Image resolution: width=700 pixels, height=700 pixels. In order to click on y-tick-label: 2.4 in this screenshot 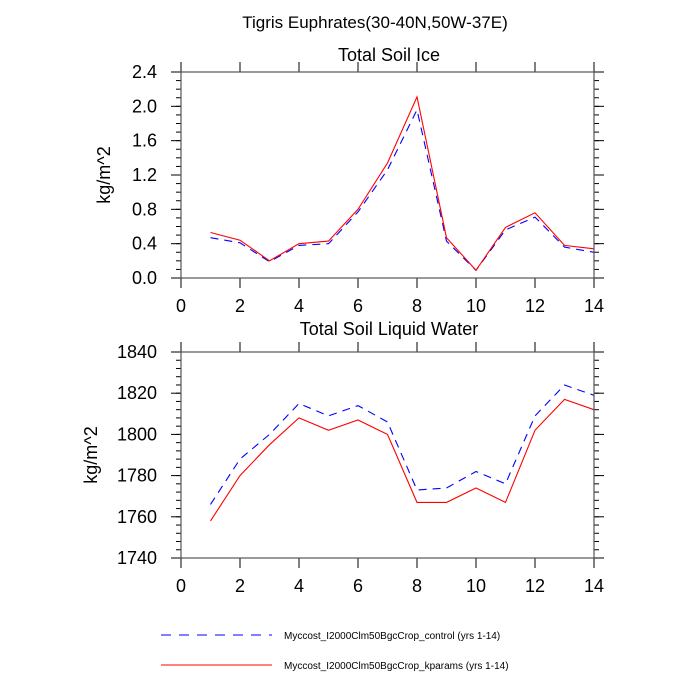, I will do `click(144, 72)`.